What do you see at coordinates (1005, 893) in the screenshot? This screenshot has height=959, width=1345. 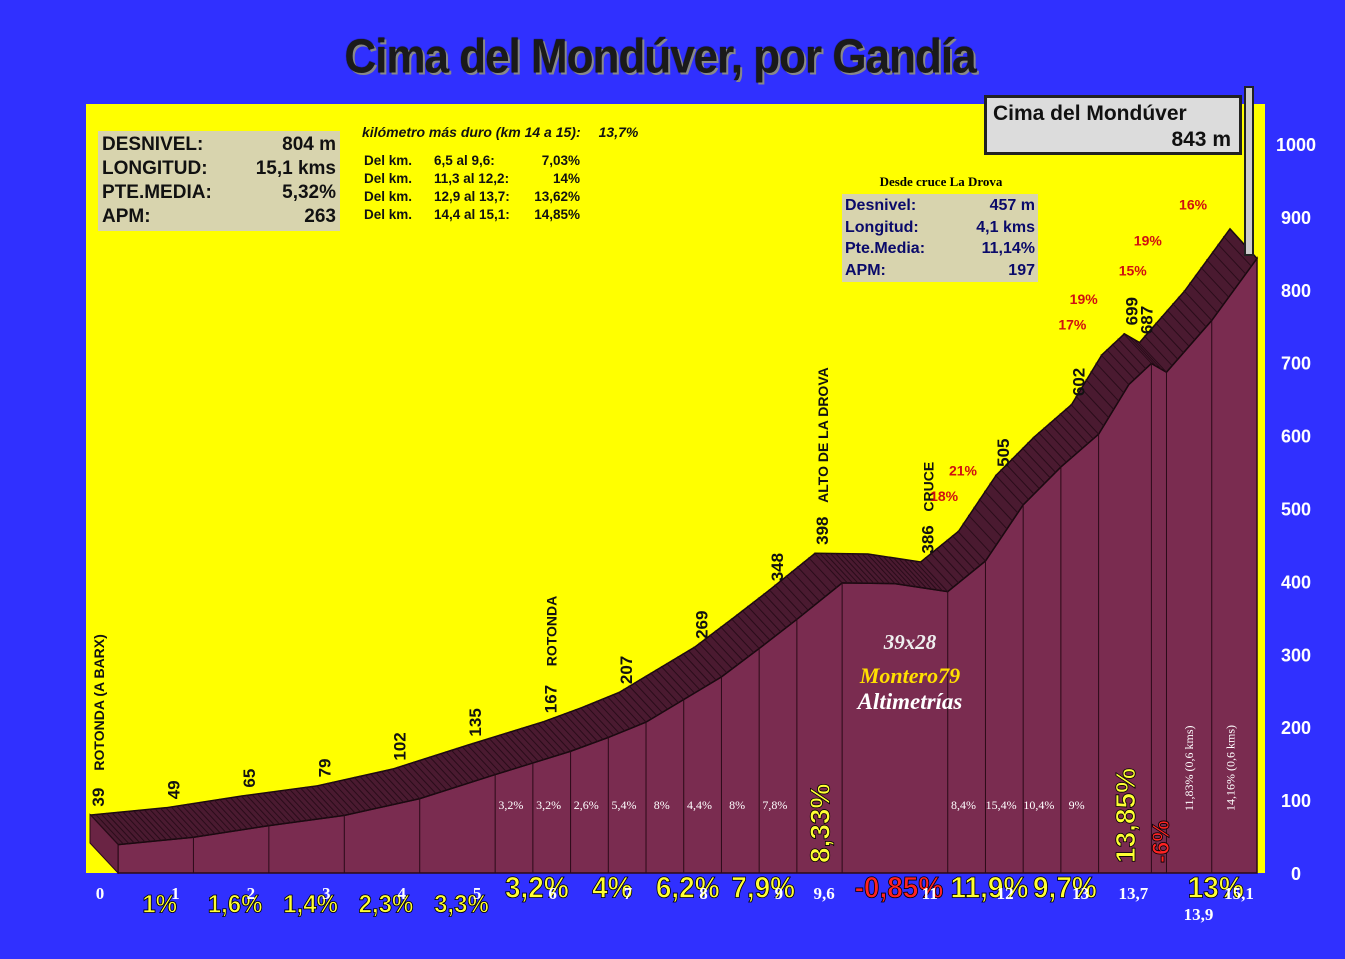 I see `x-tick-label: 12` at bounding box center [1005, 893].